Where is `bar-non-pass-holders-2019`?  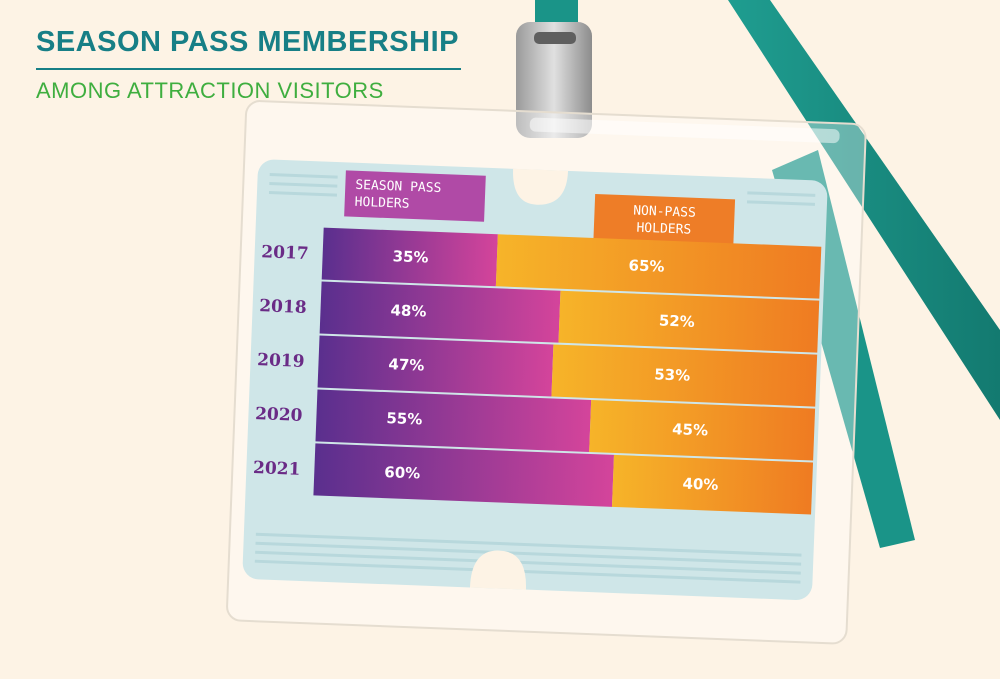 bar-non-pass-holders-2019 is located at coordinates (684, 375).